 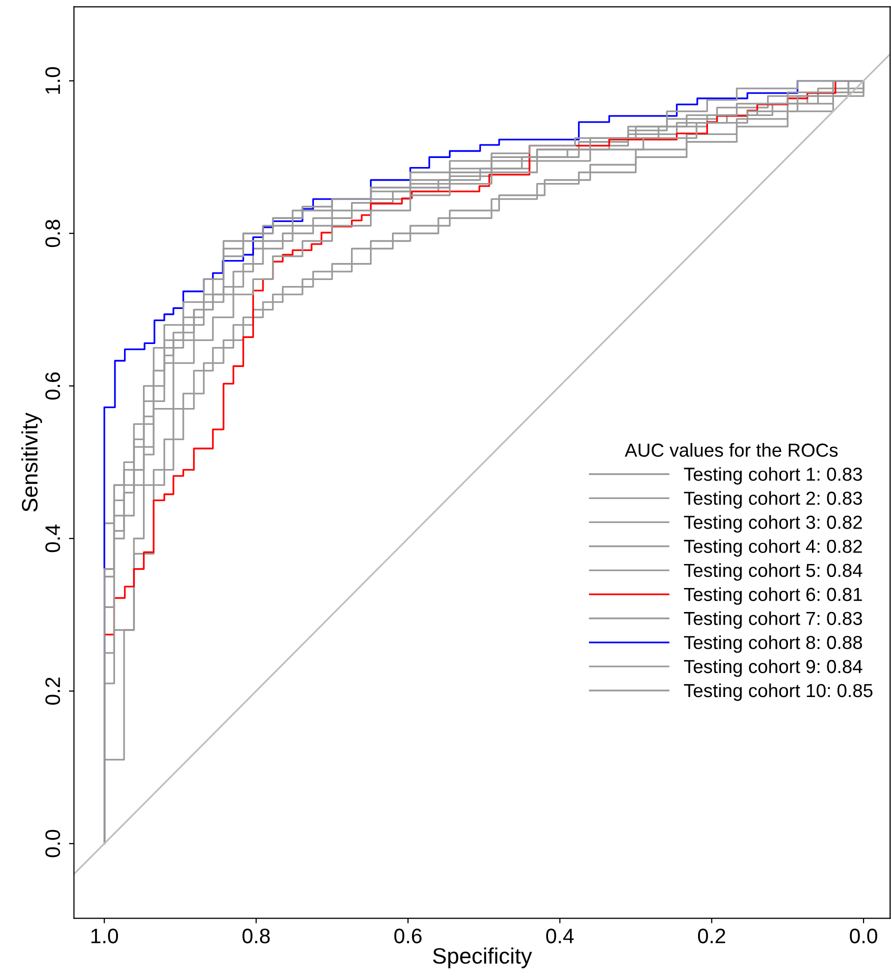 I want to click on y-tick-label: 1.0, so click(x=52, y=80).